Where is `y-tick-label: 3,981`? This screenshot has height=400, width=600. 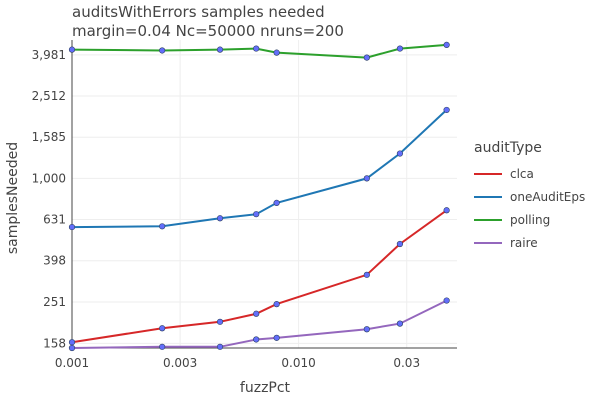 y-tick-label: 3,981 is located at coordinates (49, 55).